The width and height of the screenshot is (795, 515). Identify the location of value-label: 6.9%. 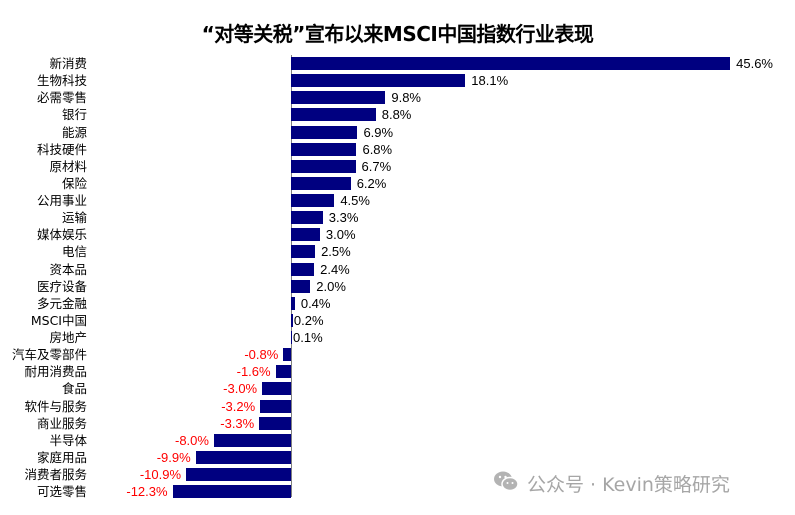
(378, 132).